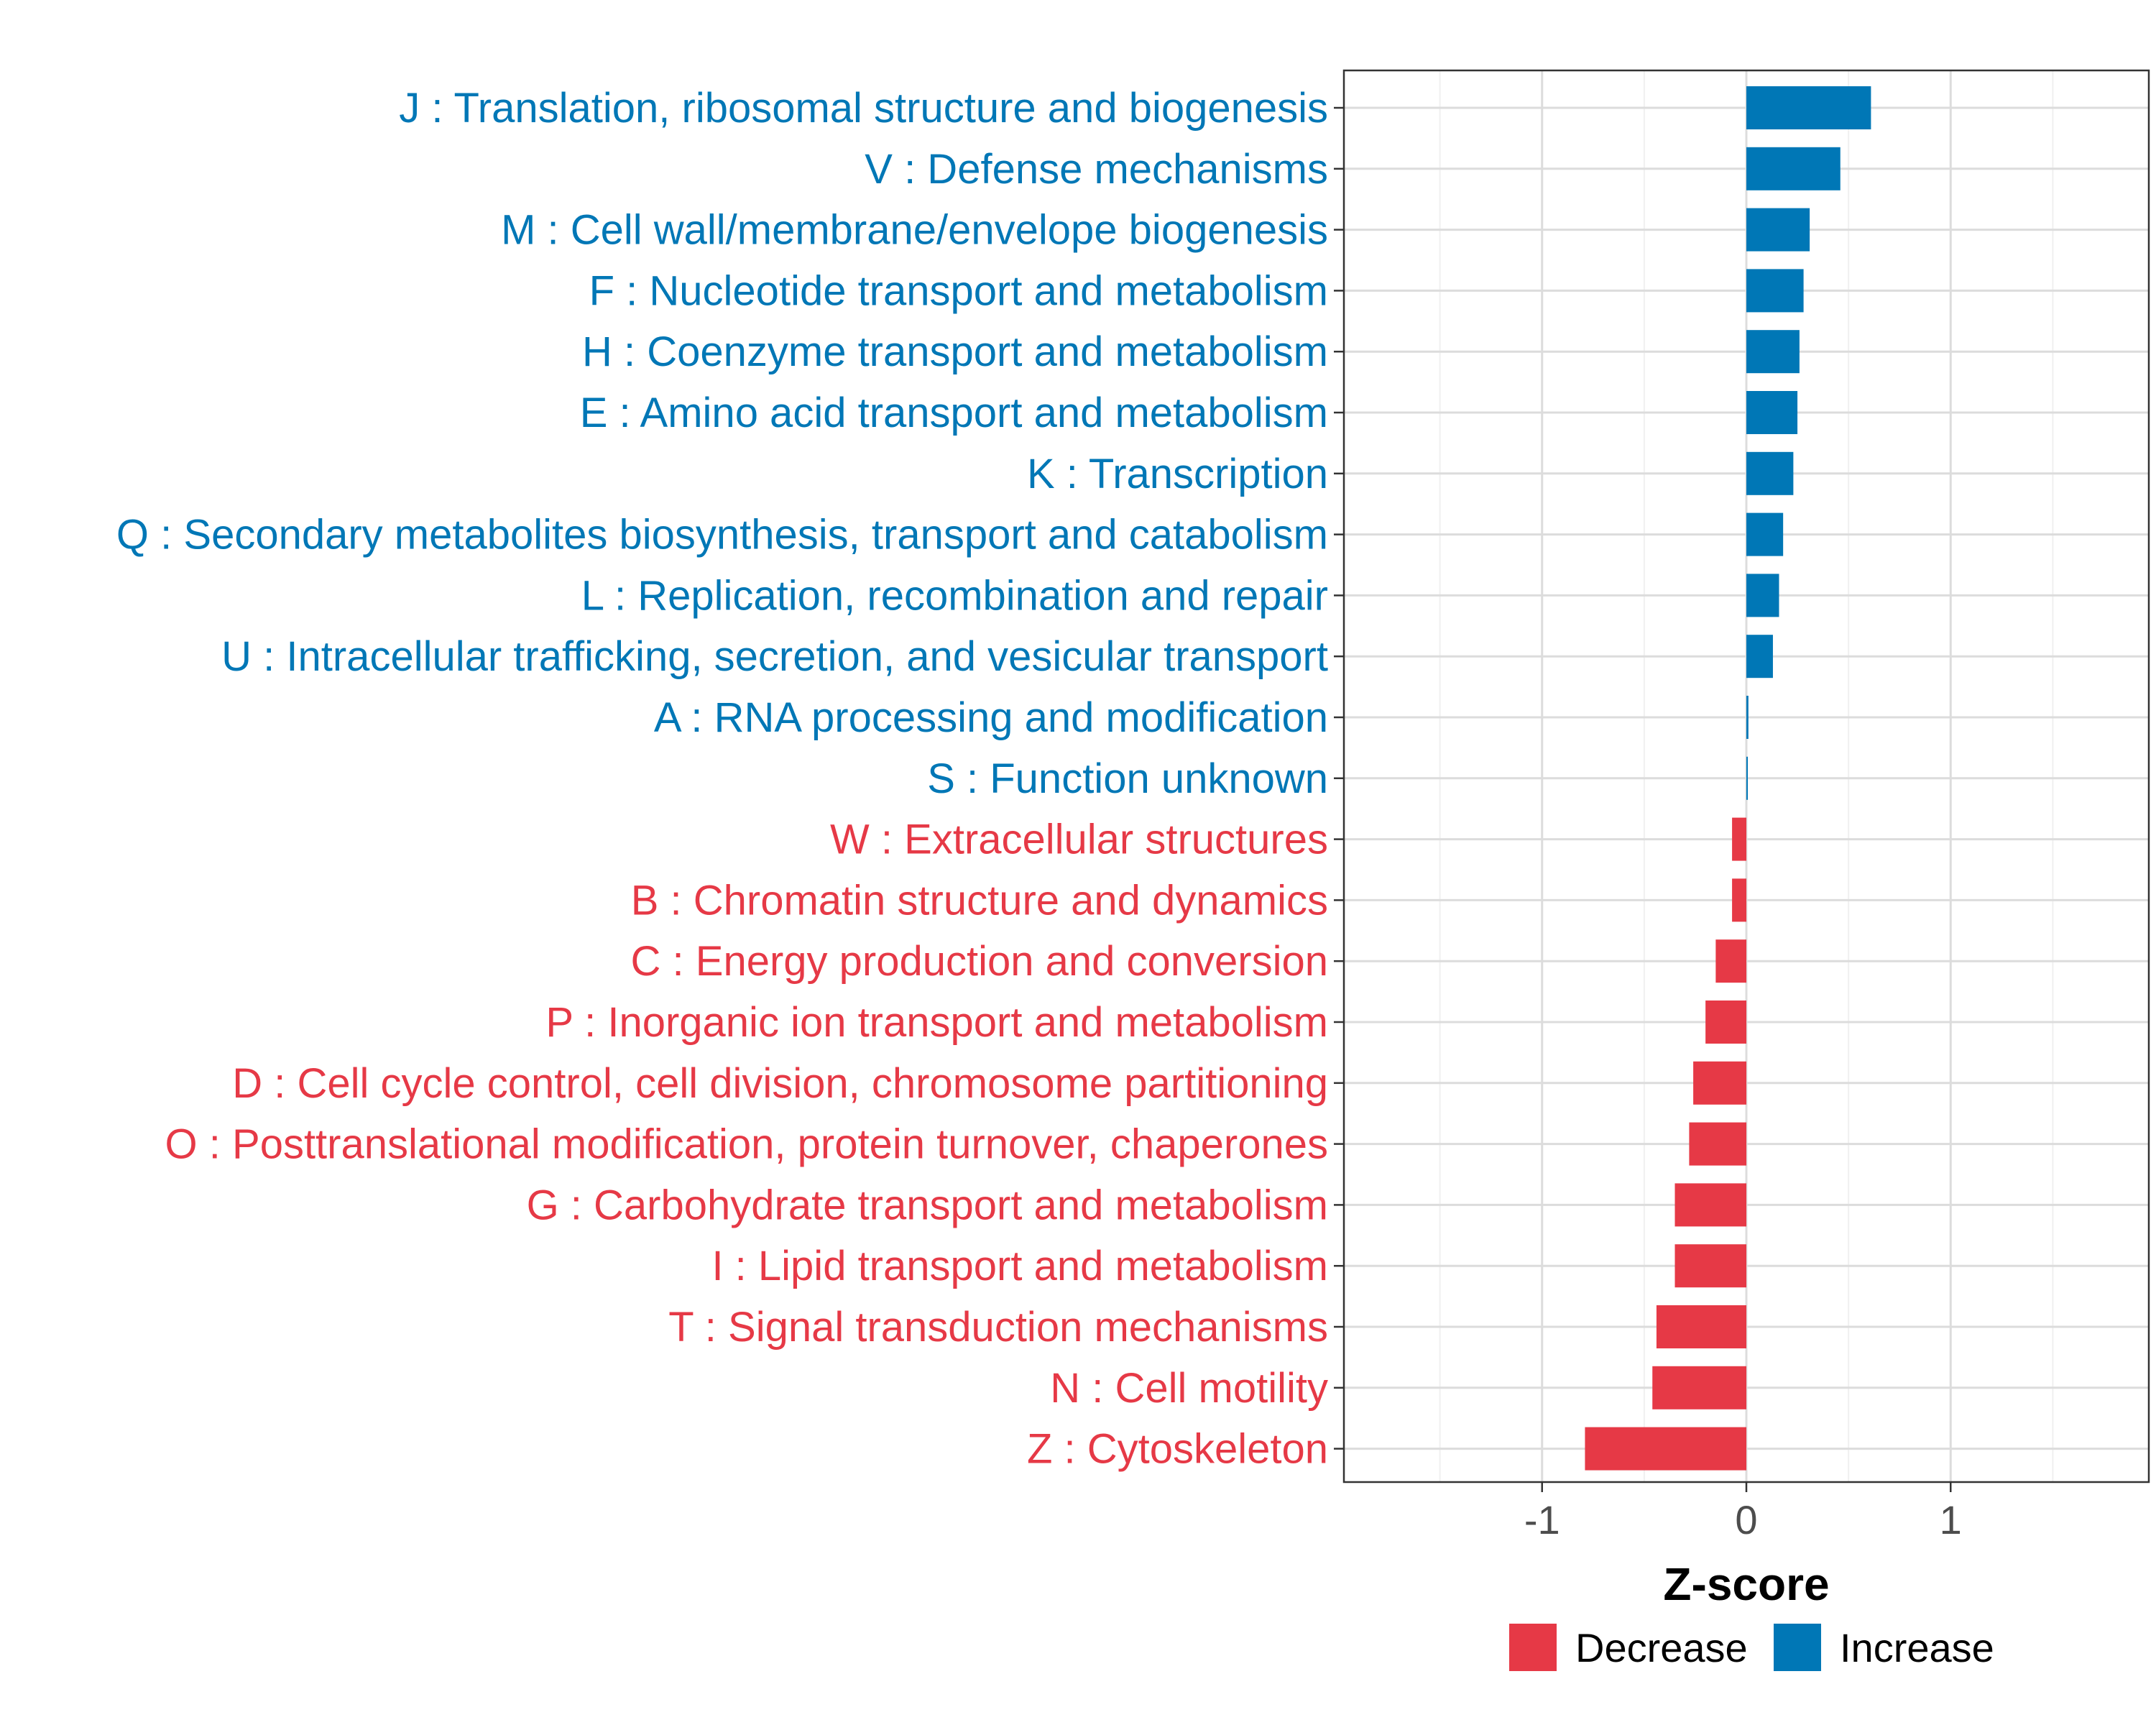 This screenshot has height=1725, width=2156. I want to click on bars, so click(1728, 778).